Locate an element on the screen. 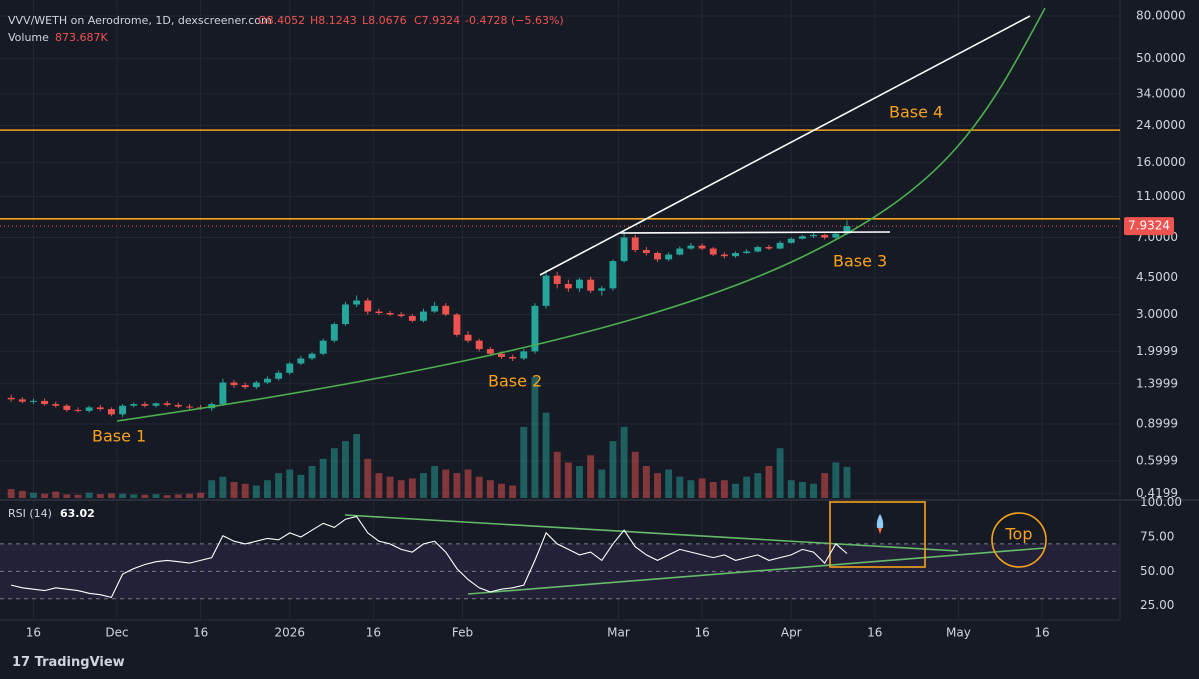  resistance-line is located at coordinates (755, 232).